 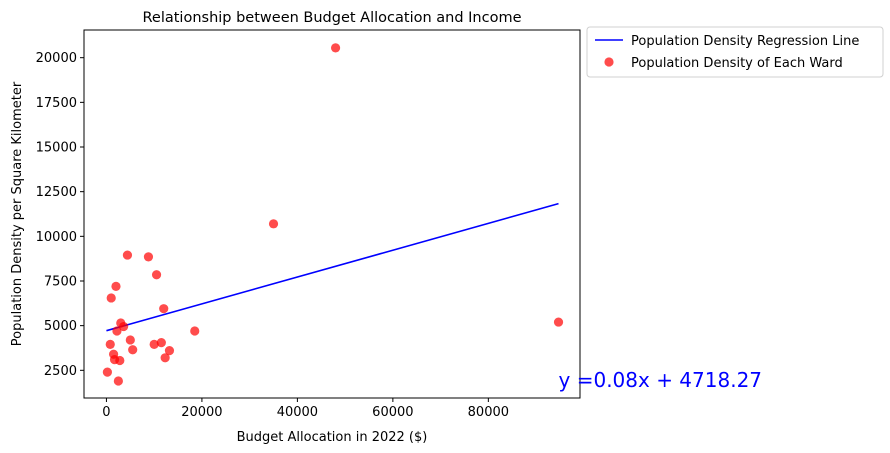 I want to click on x-tick-label: 60000, so click(x=392, y=412).